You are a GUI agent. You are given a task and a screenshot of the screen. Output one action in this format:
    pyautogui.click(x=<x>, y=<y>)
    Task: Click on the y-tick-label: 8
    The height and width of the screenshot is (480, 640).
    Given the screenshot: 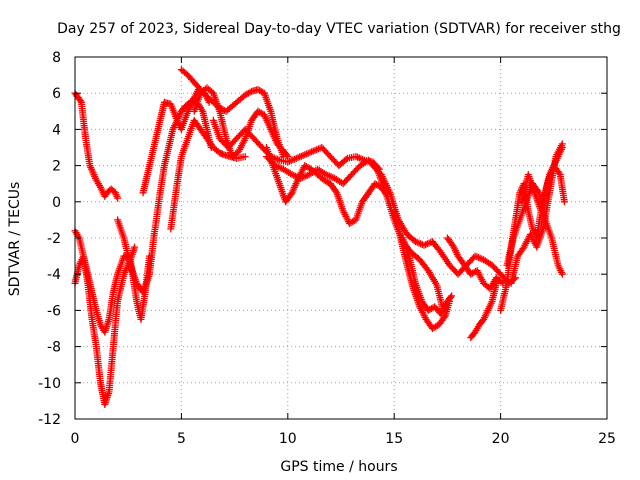 What is the action you would take?
    pyautogui.click(x=56, y=58)
    